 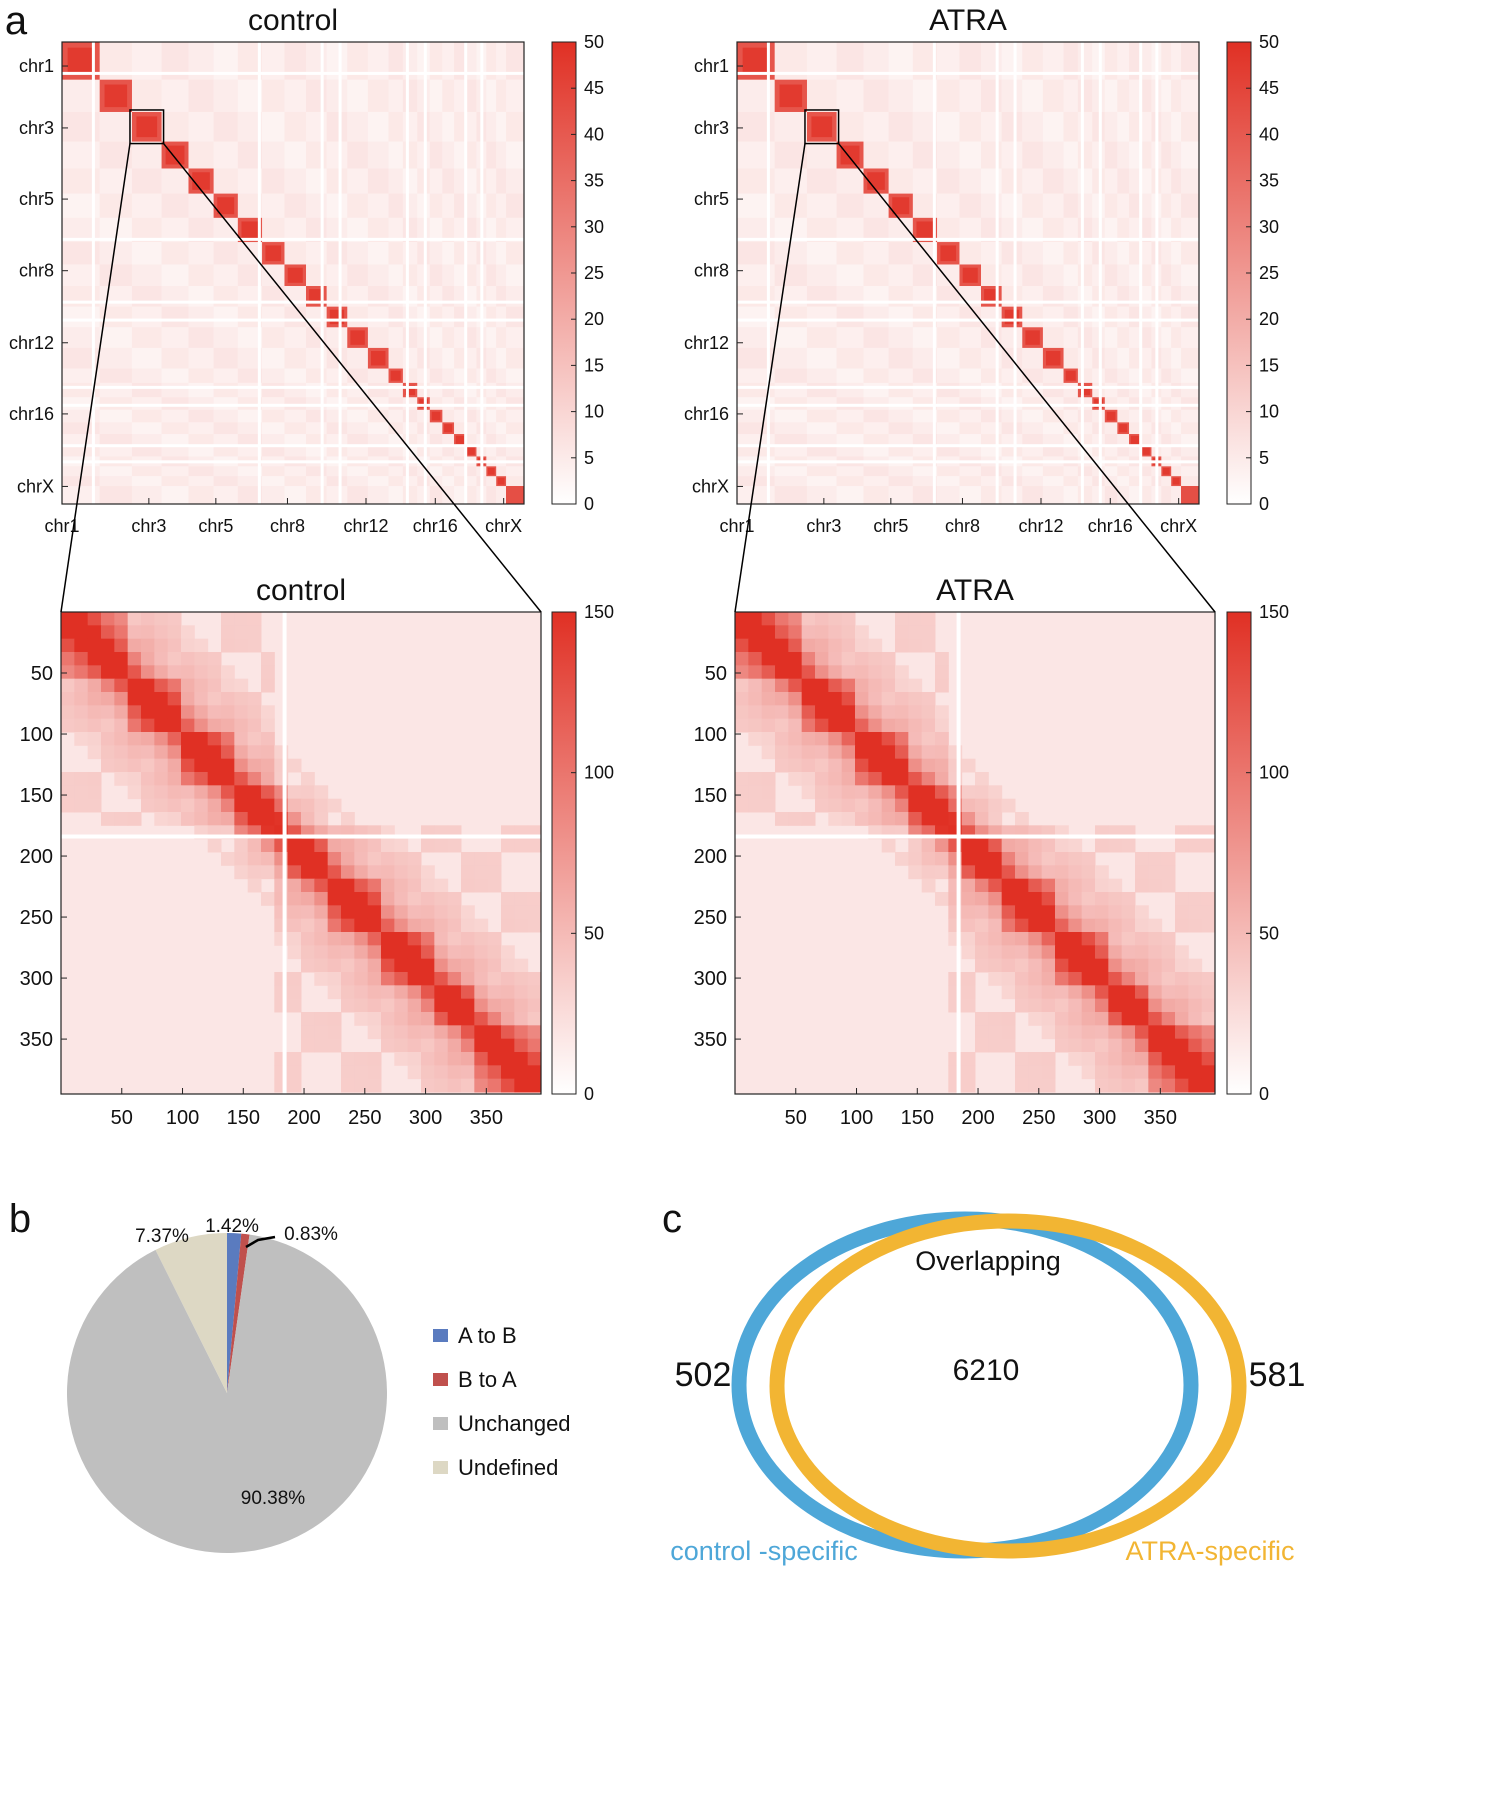 What do you see at coordinates (36, 271) in the screenshot?
I see `y-tick-label: chr8` at bounding box center [36, 271].